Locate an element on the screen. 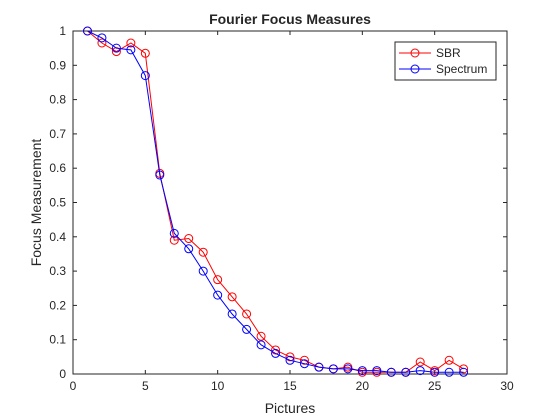 The image size is (560, 420). legend-marker-sbr is located at coordinates (415, 53).